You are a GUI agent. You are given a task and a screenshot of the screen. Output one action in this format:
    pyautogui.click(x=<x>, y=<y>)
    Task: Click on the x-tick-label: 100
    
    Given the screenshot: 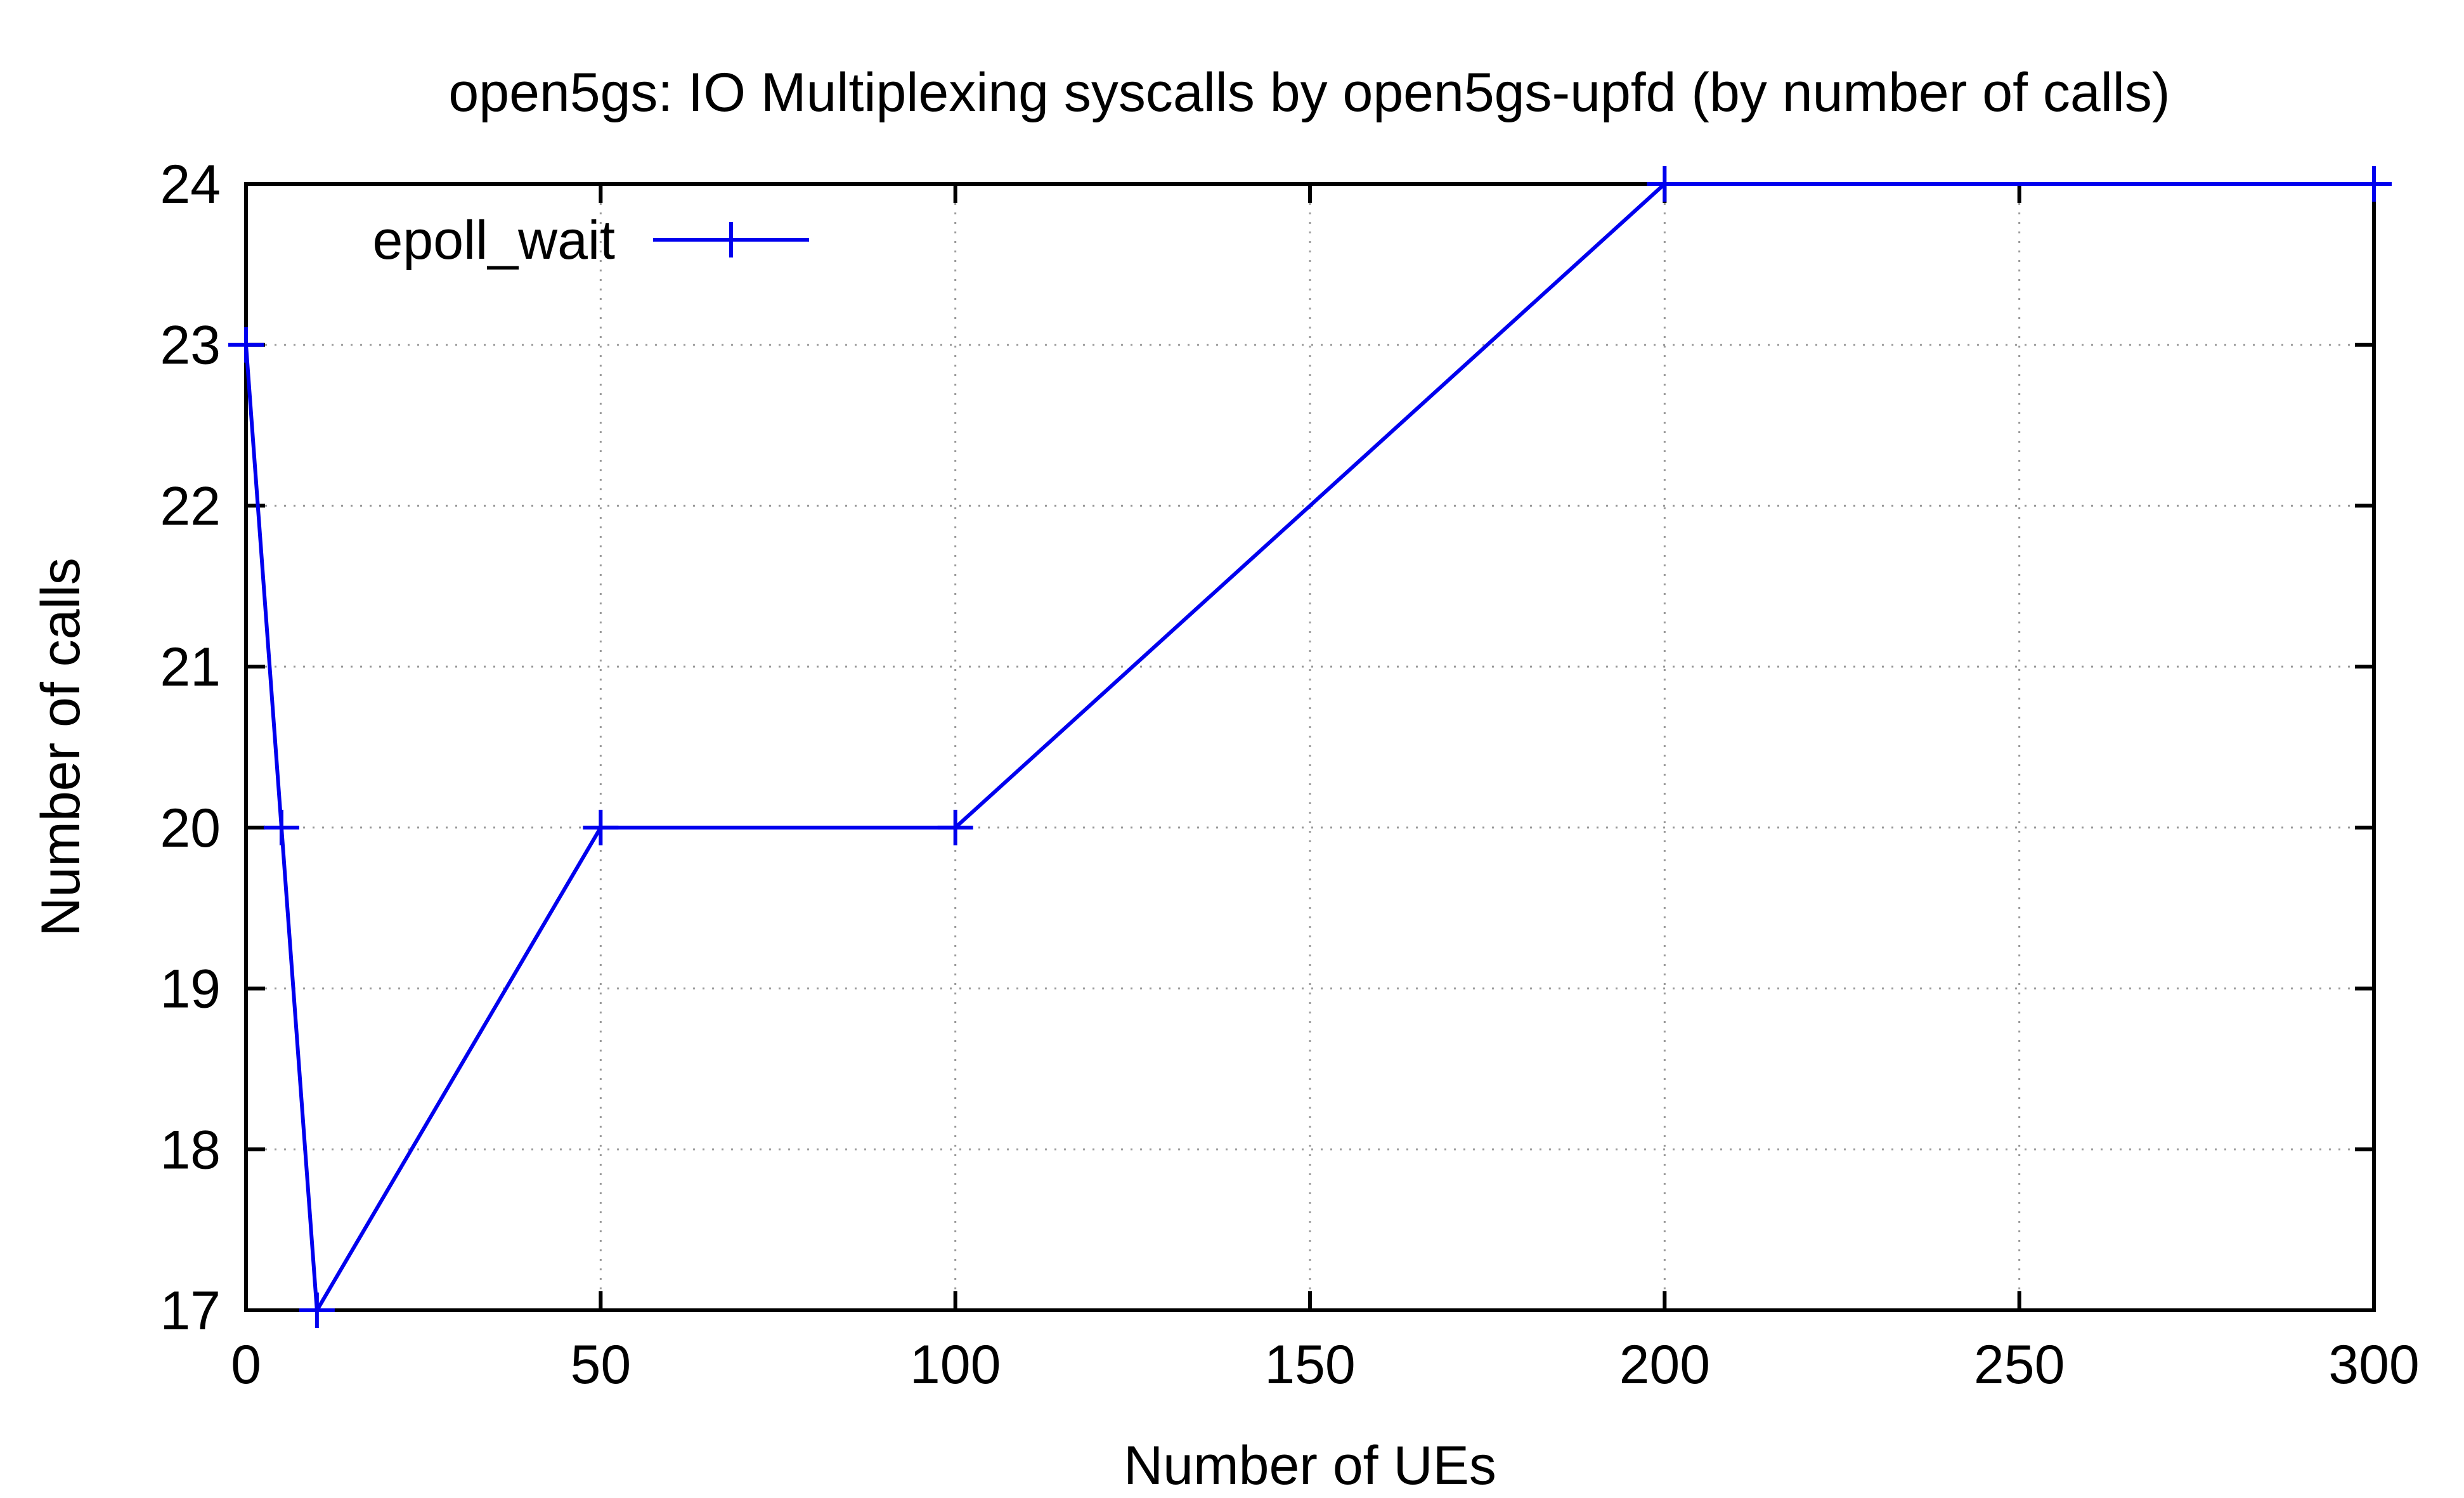 What is the action you would take?
    pyautogui.click(x=955, y=1365)
    